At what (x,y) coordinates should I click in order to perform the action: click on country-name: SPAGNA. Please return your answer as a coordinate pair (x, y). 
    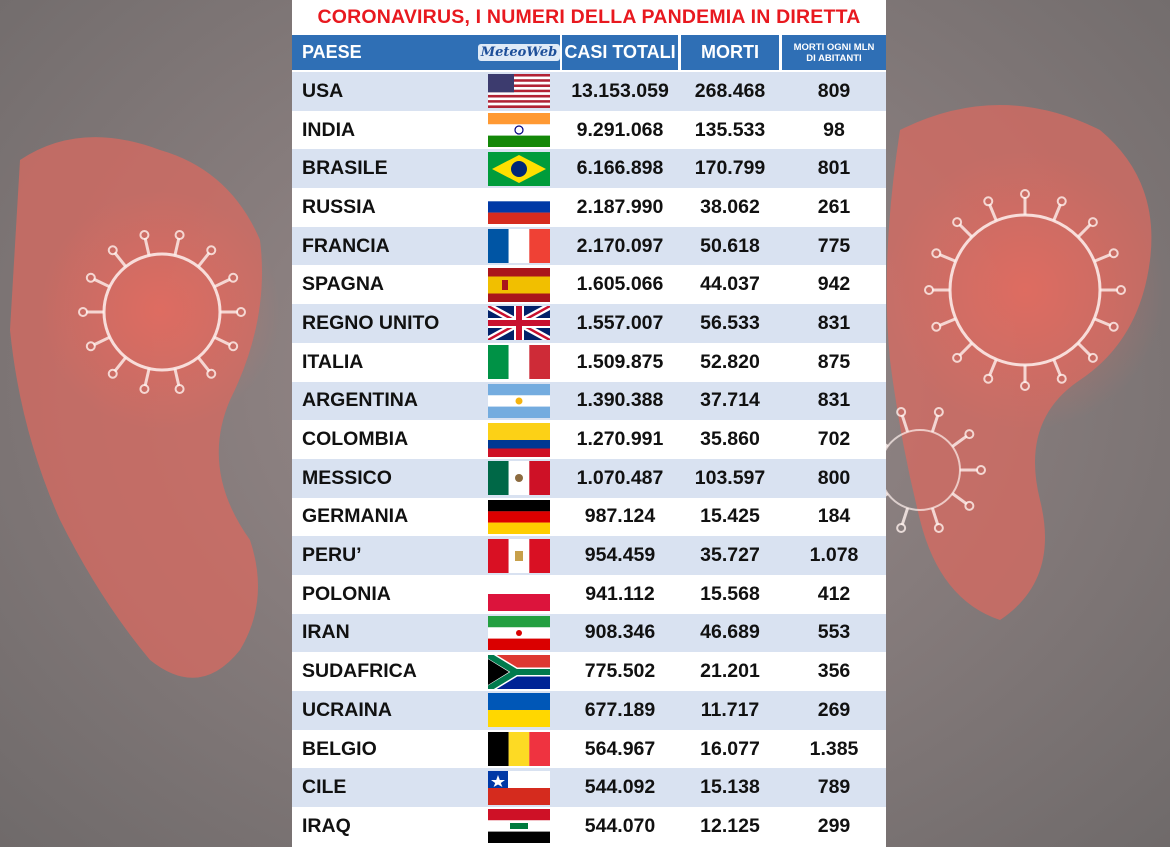
    Looking at the image, I should click on (343, 284).